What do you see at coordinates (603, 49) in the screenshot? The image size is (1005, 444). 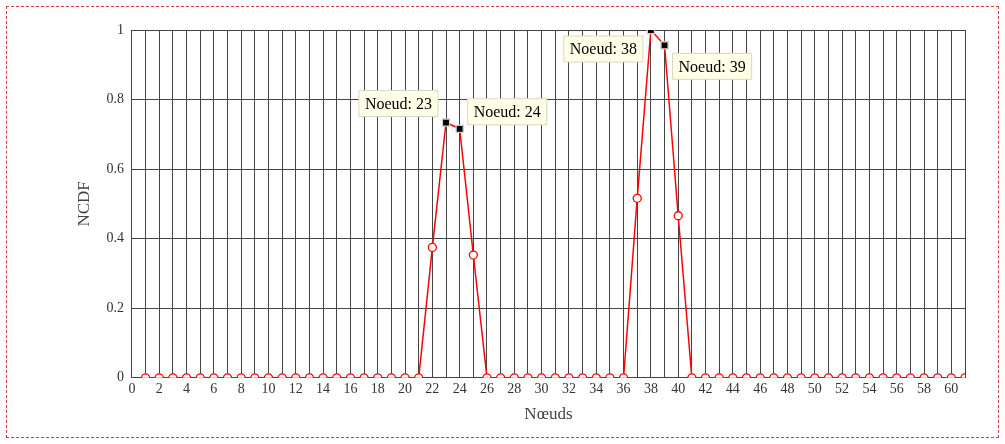 I see `annotation: Noeud: 38` at bounding box center [603, 49].